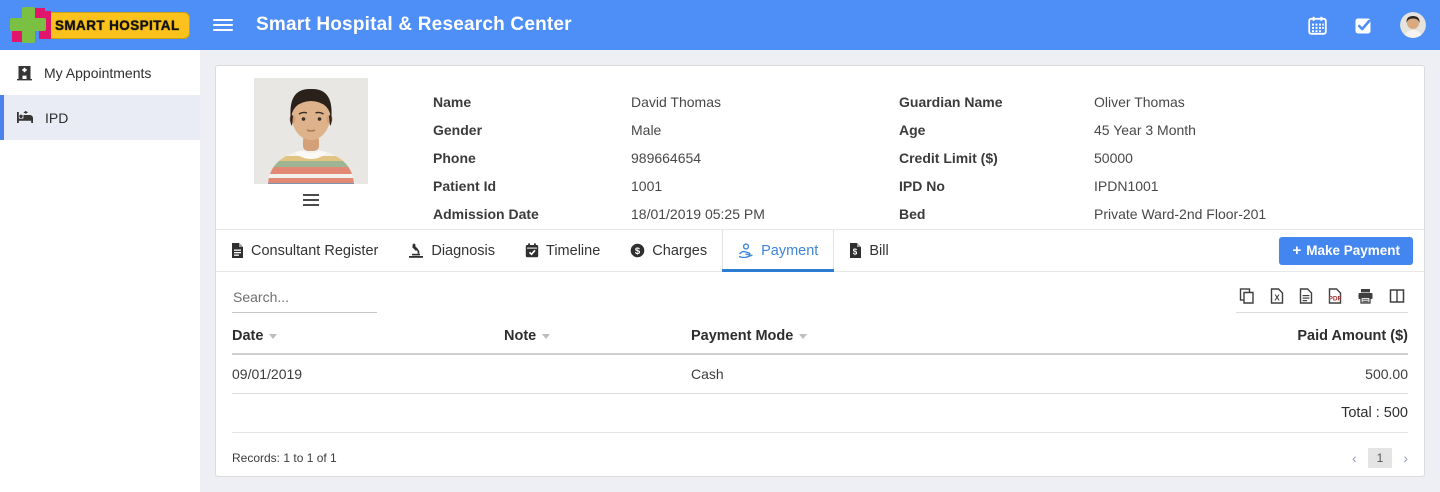 This screenshot has width=1440, height=492. I want to click on cell-note, so click(597, 374).